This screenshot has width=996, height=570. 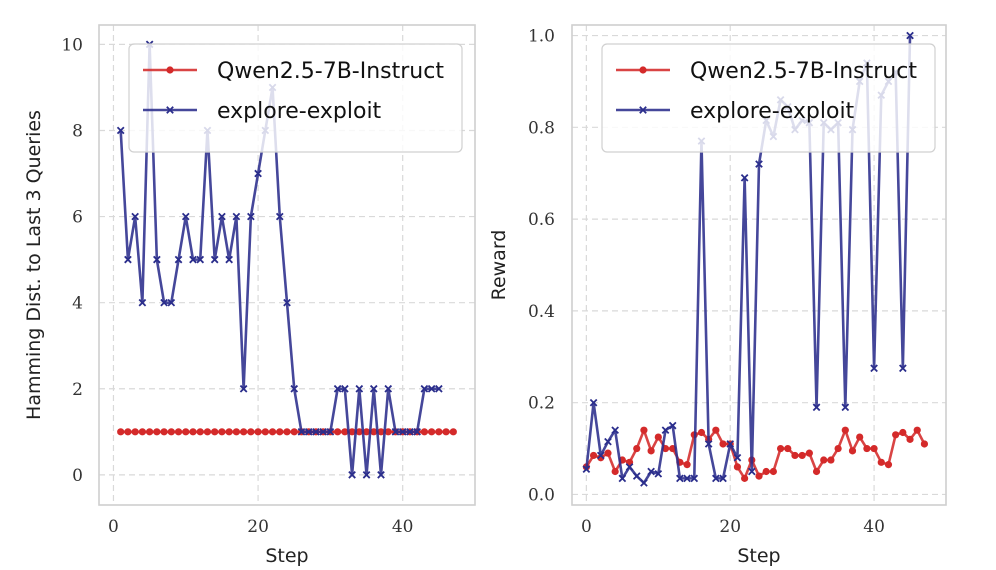 I want to click on x-tick-label: 0, so click(x=113, y=527).